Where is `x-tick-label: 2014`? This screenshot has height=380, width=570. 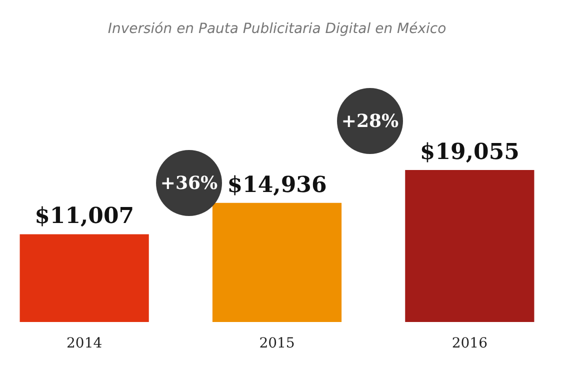
x-tick-label: 2014 is located at coordinates (84, 344).